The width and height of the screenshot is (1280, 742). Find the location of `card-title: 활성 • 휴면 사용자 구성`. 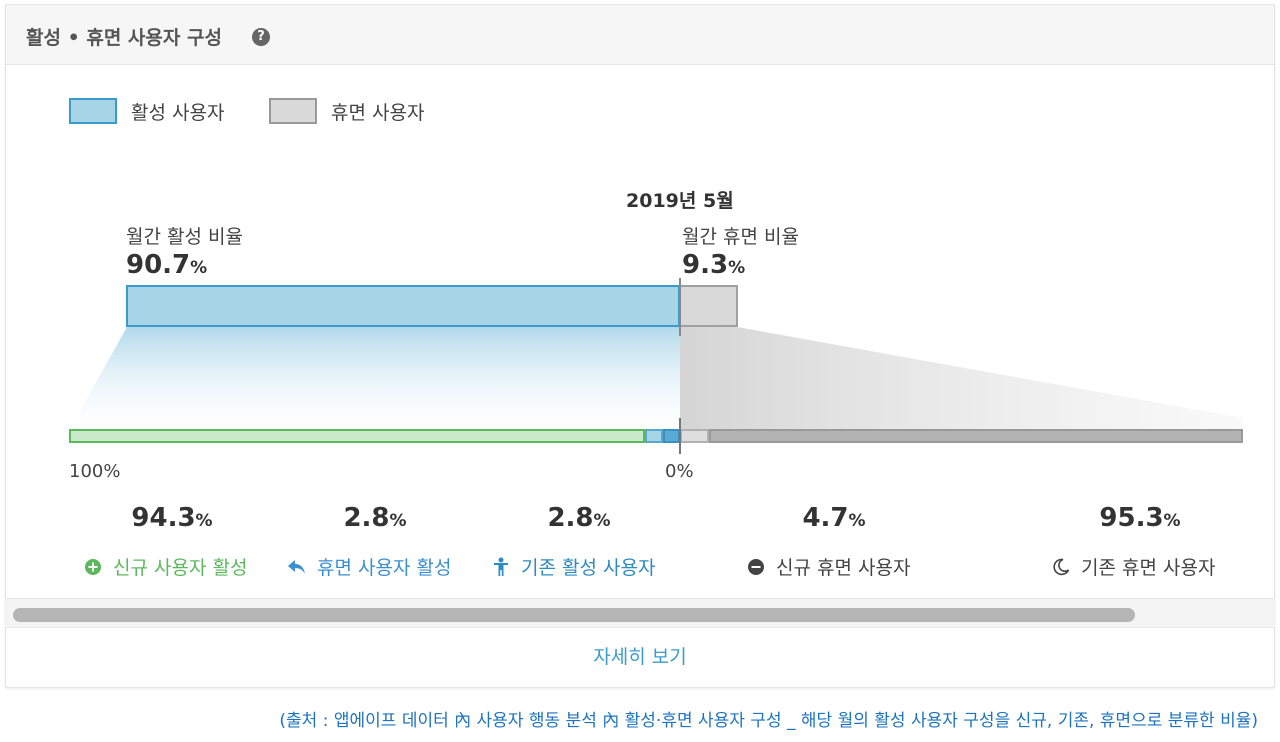

card-title: 활성 • 휴면 사용자 구성 is located at coordinates (124, 38).